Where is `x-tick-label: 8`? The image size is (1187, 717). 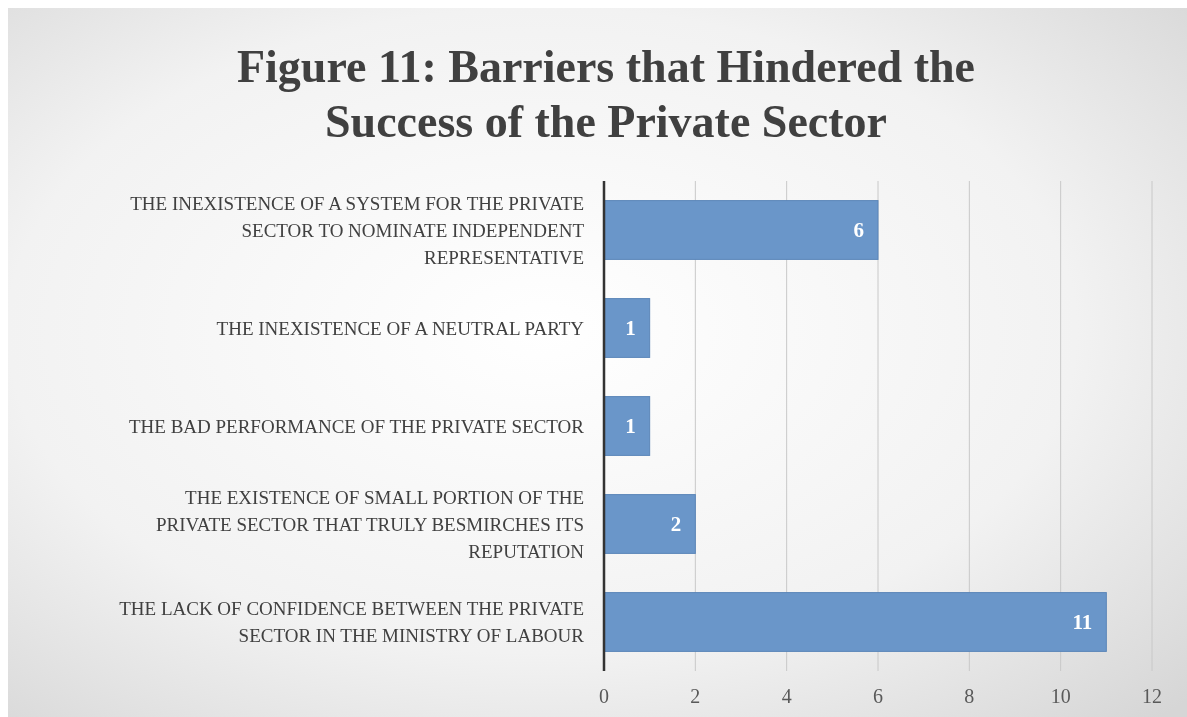
x-tick-label: 8 is located at coordinates (969, 696).